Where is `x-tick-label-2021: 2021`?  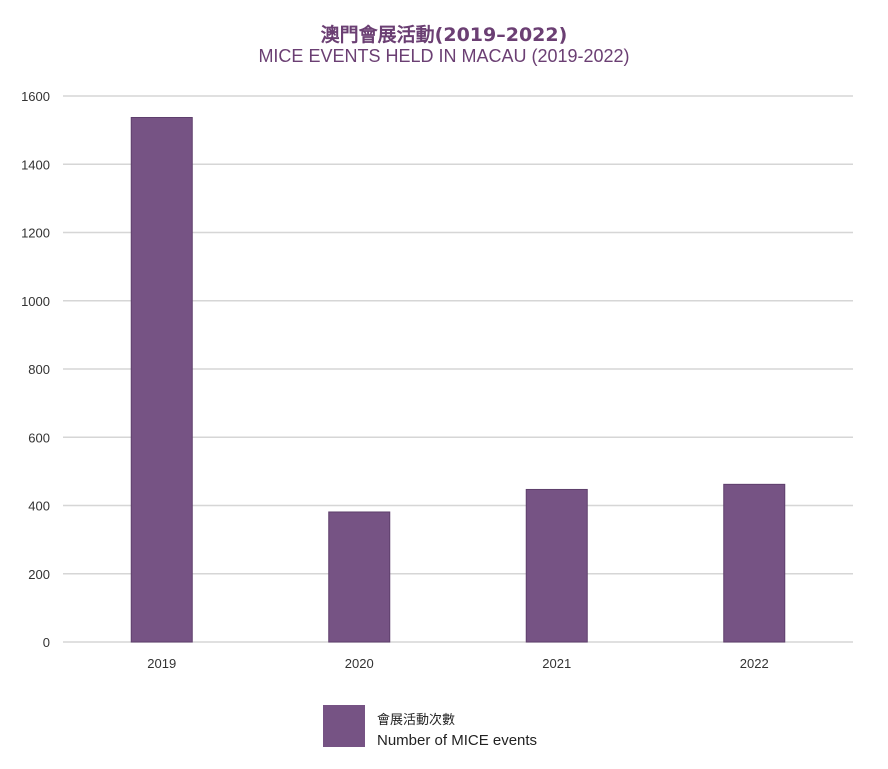
x-tick-label-2021: 2021 is located at coordinates (556, 663).